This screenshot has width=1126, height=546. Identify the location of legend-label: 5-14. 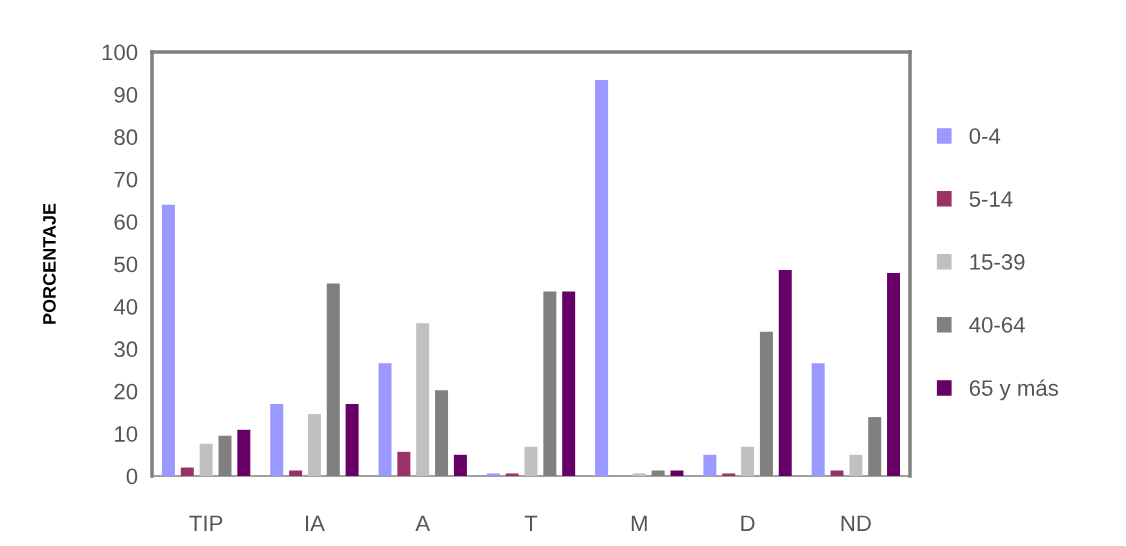
(991, 199).